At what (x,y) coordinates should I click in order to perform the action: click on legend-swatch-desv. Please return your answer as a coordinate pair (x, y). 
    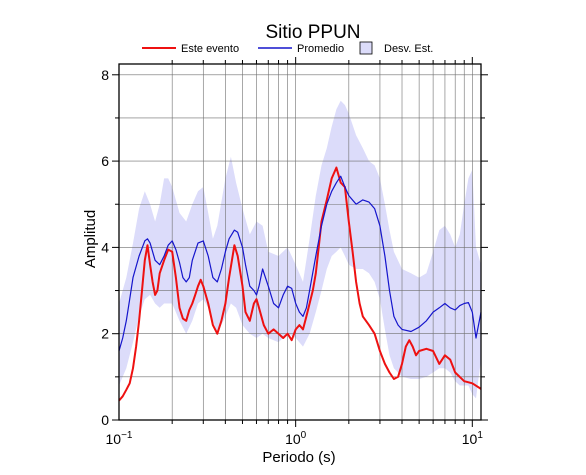
    Looking at the image, I should click on (366, 48).